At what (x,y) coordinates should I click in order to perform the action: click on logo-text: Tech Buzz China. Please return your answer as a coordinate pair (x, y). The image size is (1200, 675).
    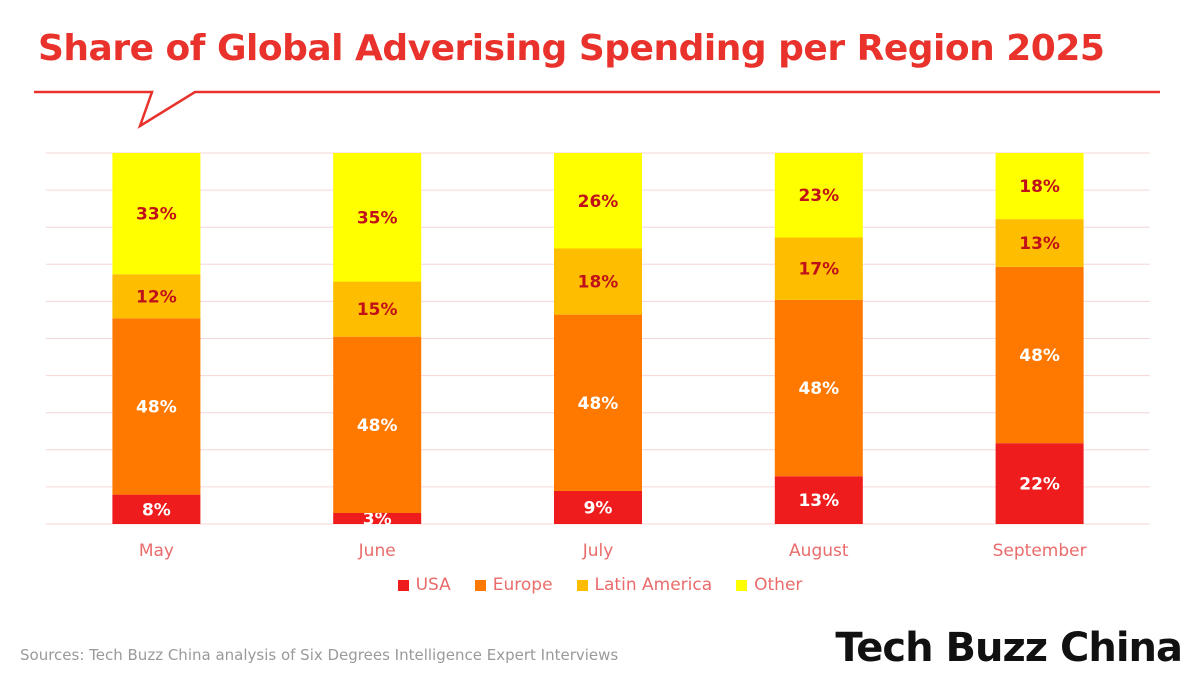
    Looking at the image, I should click on (1009, 648).